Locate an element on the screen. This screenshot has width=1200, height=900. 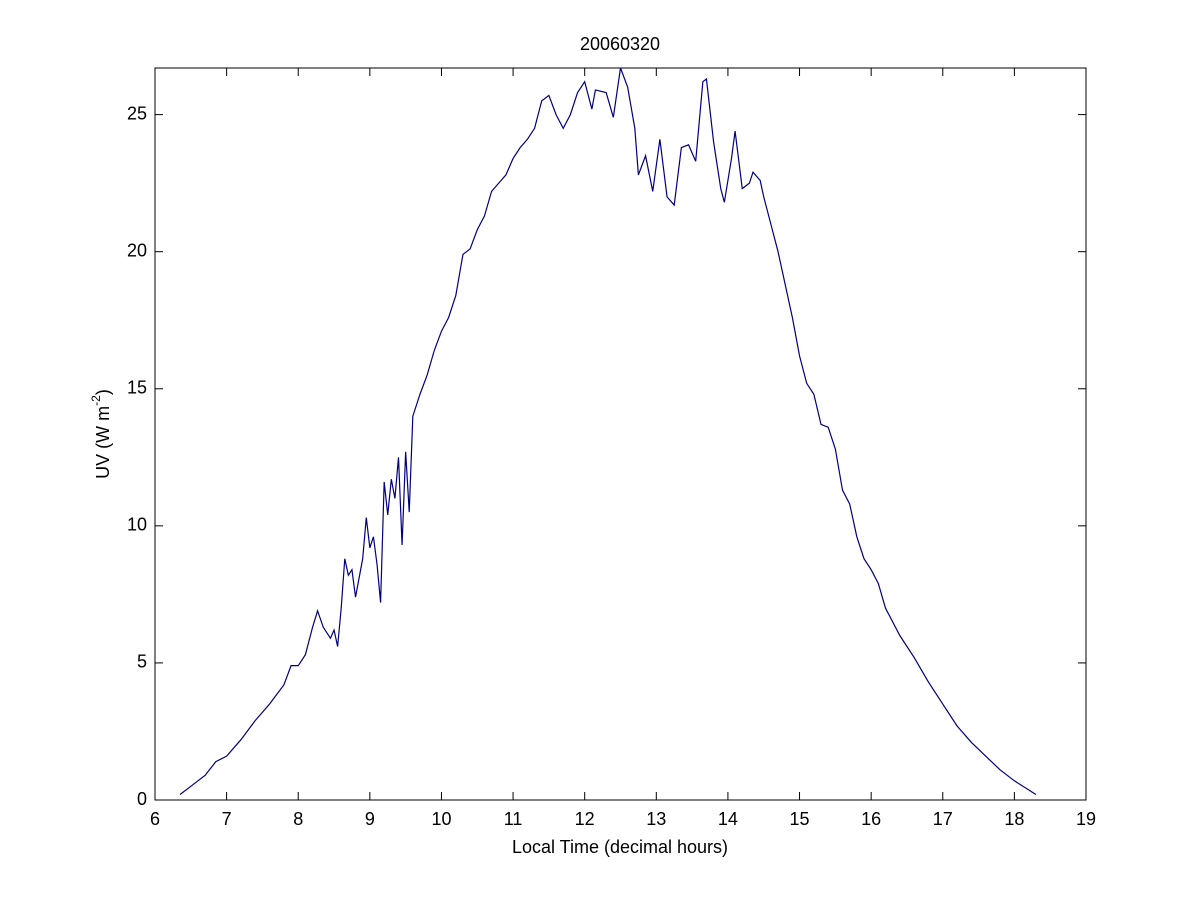
x-tick-label: 16 is located at coordinates (871, 819).